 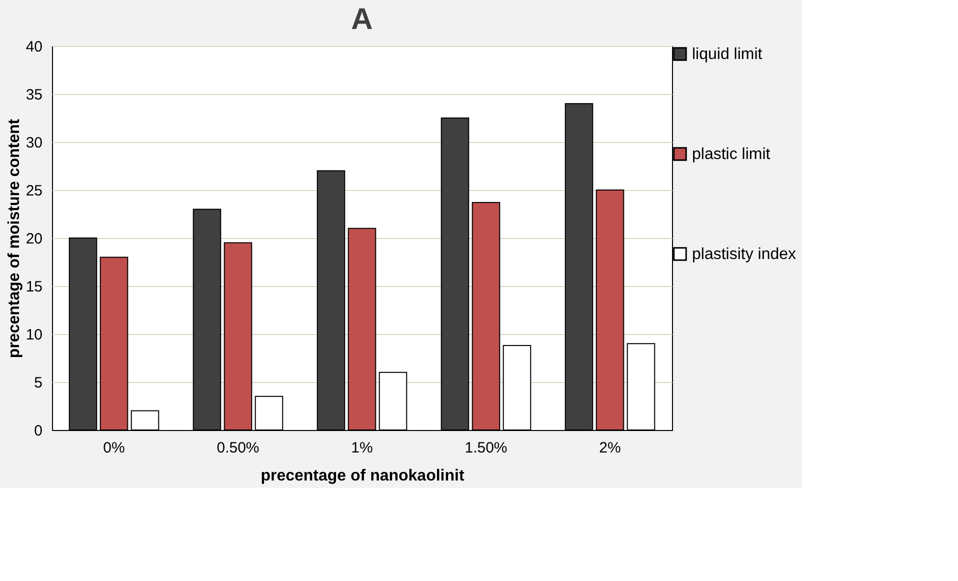 I want to click on x-tick-label: 1.50%, so click(x=486, y=448).